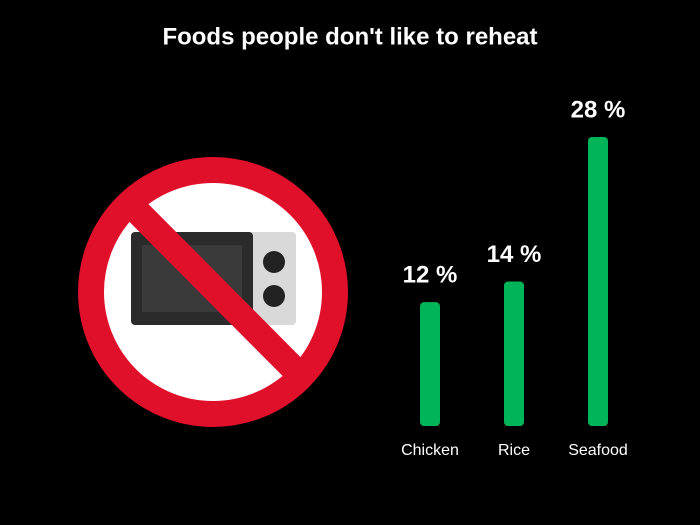 The height and width of the screenshot is (525, 700). What do you see at coordinates (598, 450) in the screenshot?
I see `x-tick-label: Seafood` at bounding box center [598, 450].